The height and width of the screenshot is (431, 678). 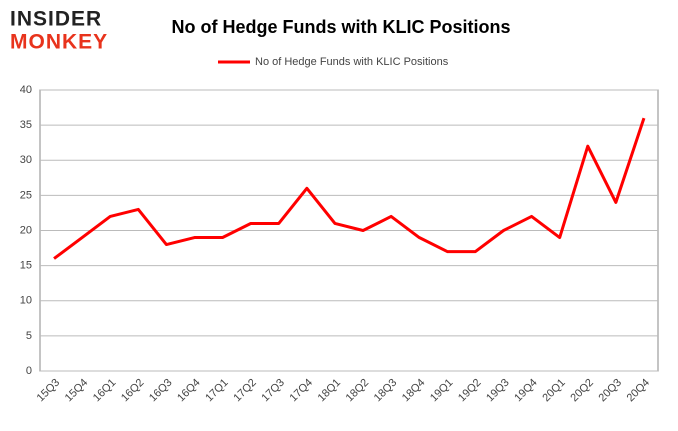 I want to click on x-tick-label: 18Q2, so click(x=358, y=391).